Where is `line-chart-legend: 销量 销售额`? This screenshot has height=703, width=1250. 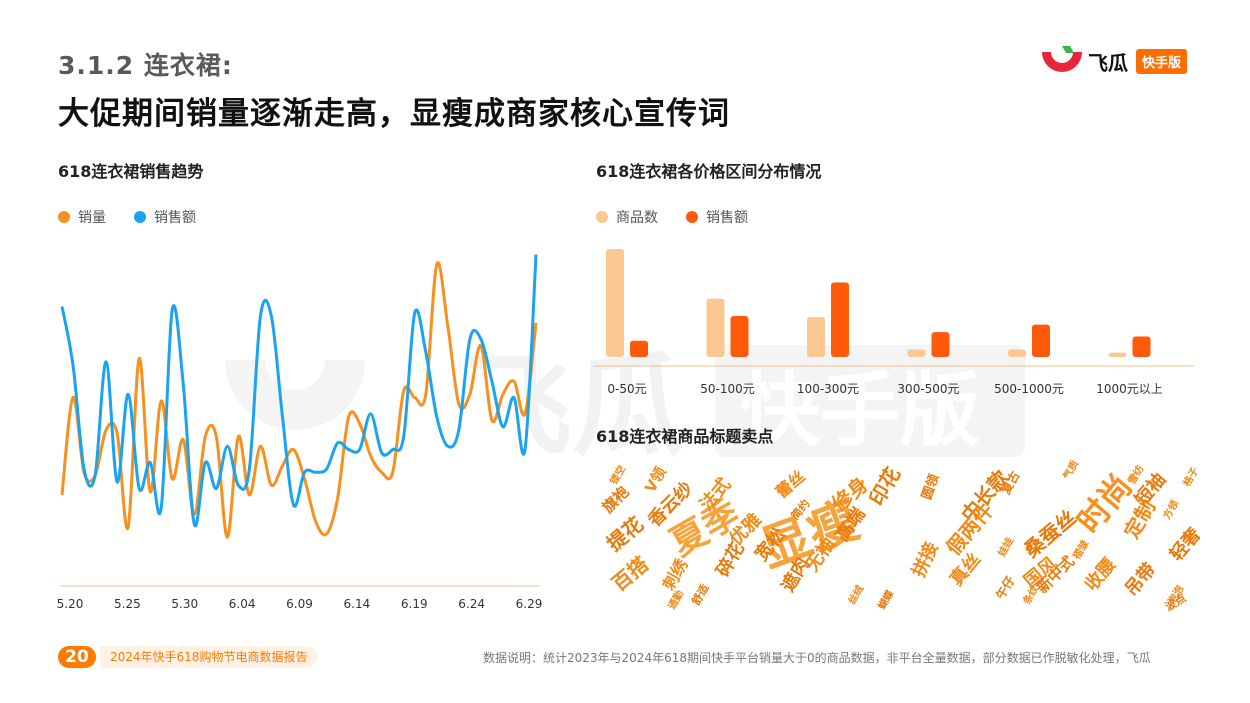
line-chart-legend: 销量 销售额 is located at coordinates (141, 217).